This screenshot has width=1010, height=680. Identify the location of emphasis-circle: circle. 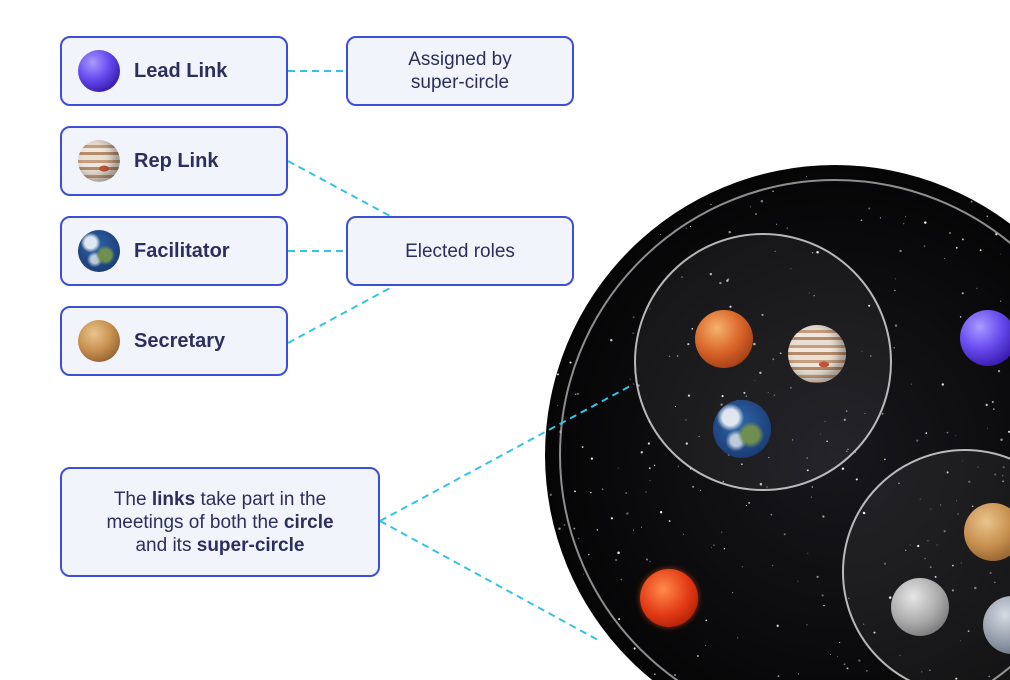
(308, 522).